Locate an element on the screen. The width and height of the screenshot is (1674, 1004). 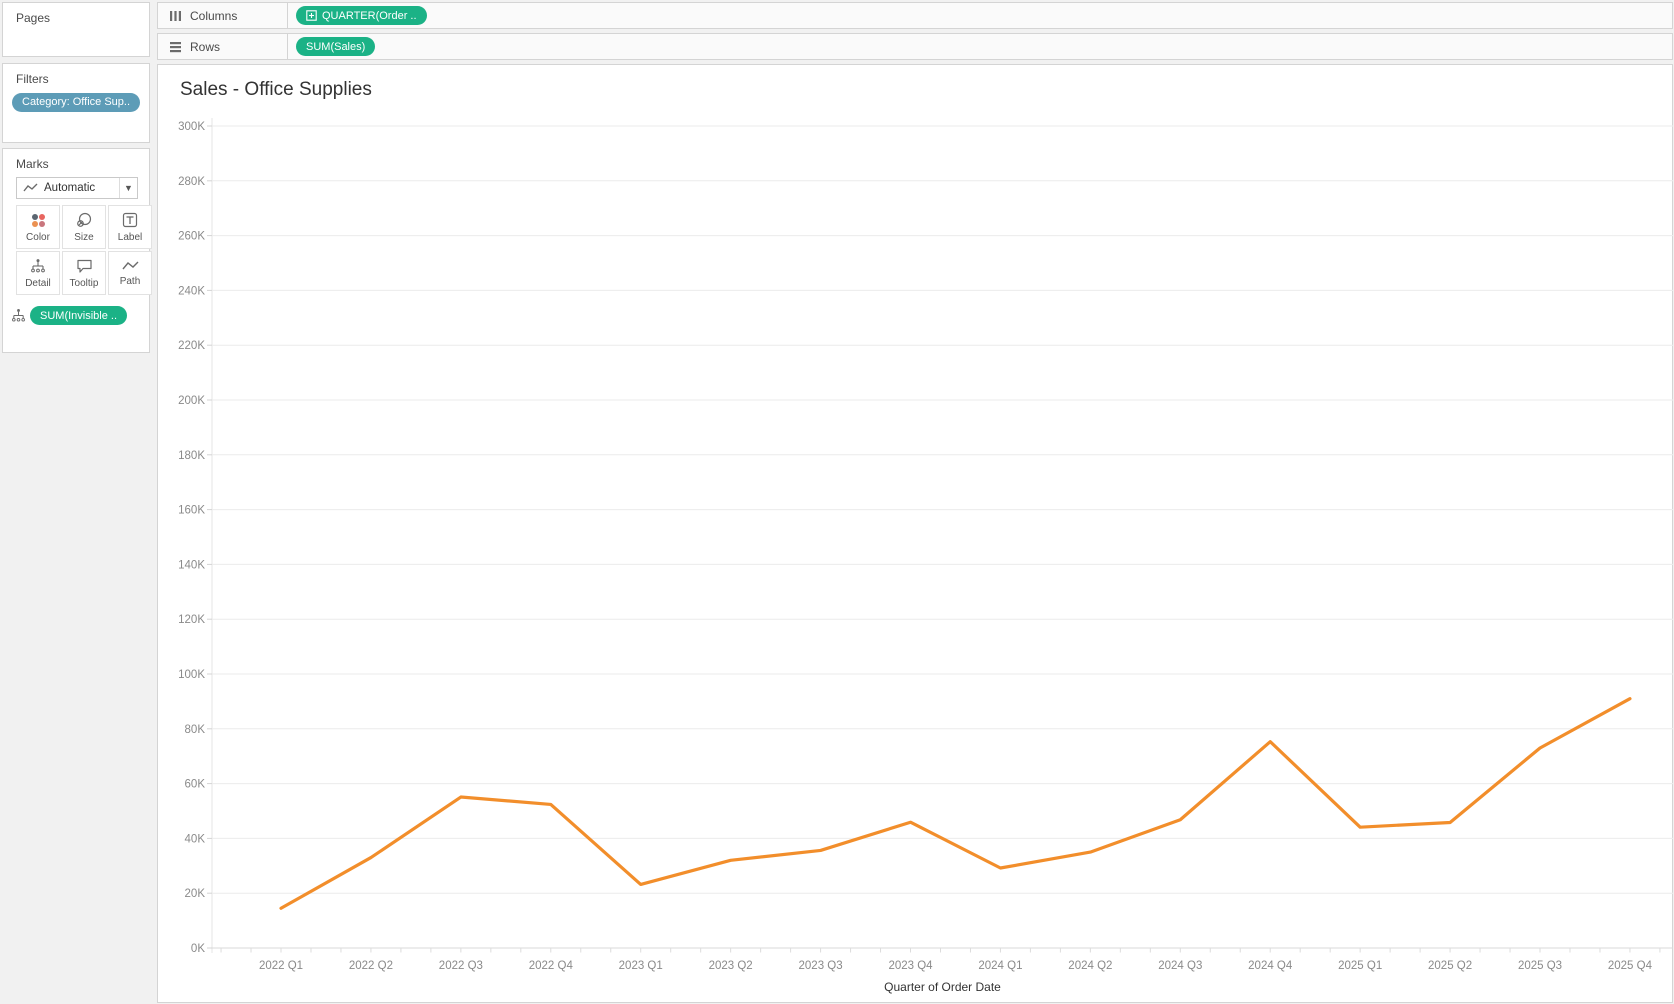
path-icon is located at coordinates (130, 266).